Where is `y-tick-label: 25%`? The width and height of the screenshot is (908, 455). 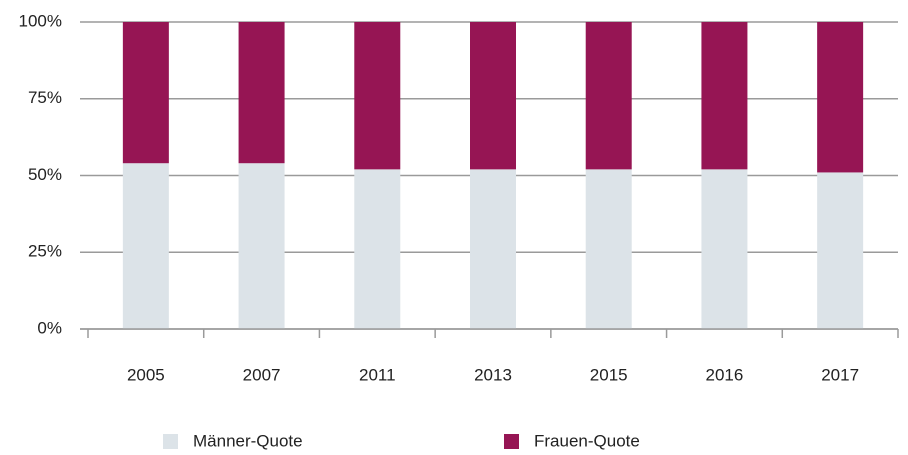
y-tick-label: 25% is located at coordinates (45, 251).